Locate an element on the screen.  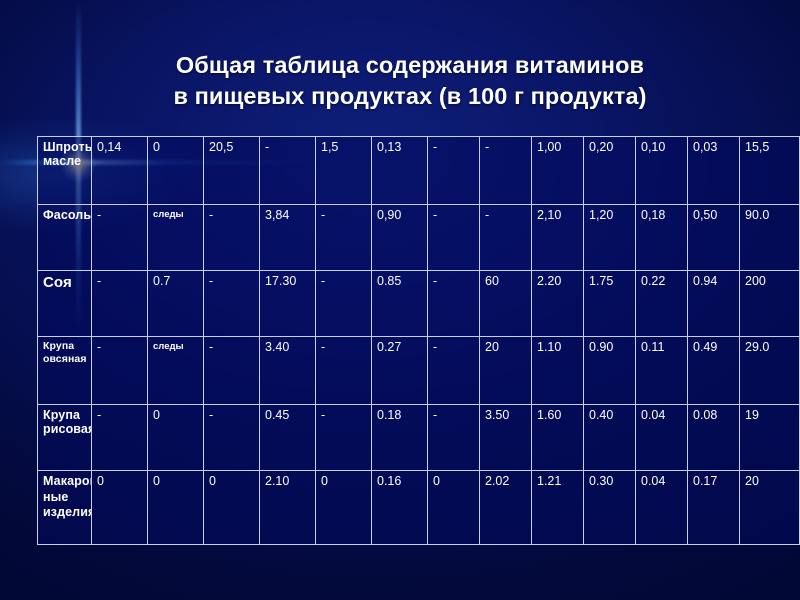
table-cell: 0,13 is located at coordinates (399, 170).